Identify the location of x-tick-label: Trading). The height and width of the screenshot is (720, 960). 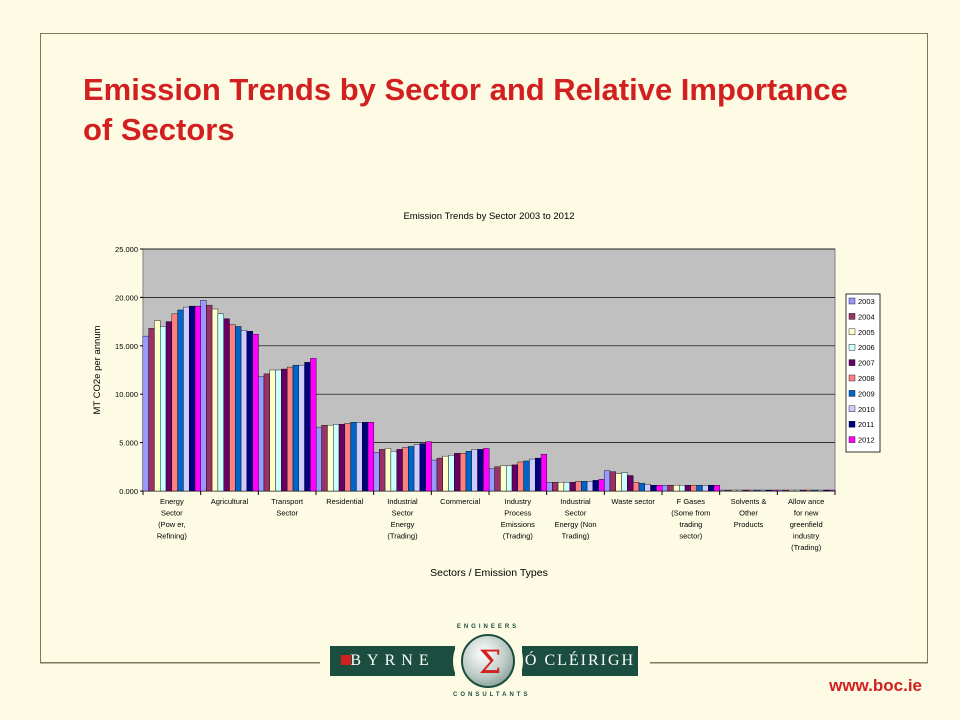
(576, 536).